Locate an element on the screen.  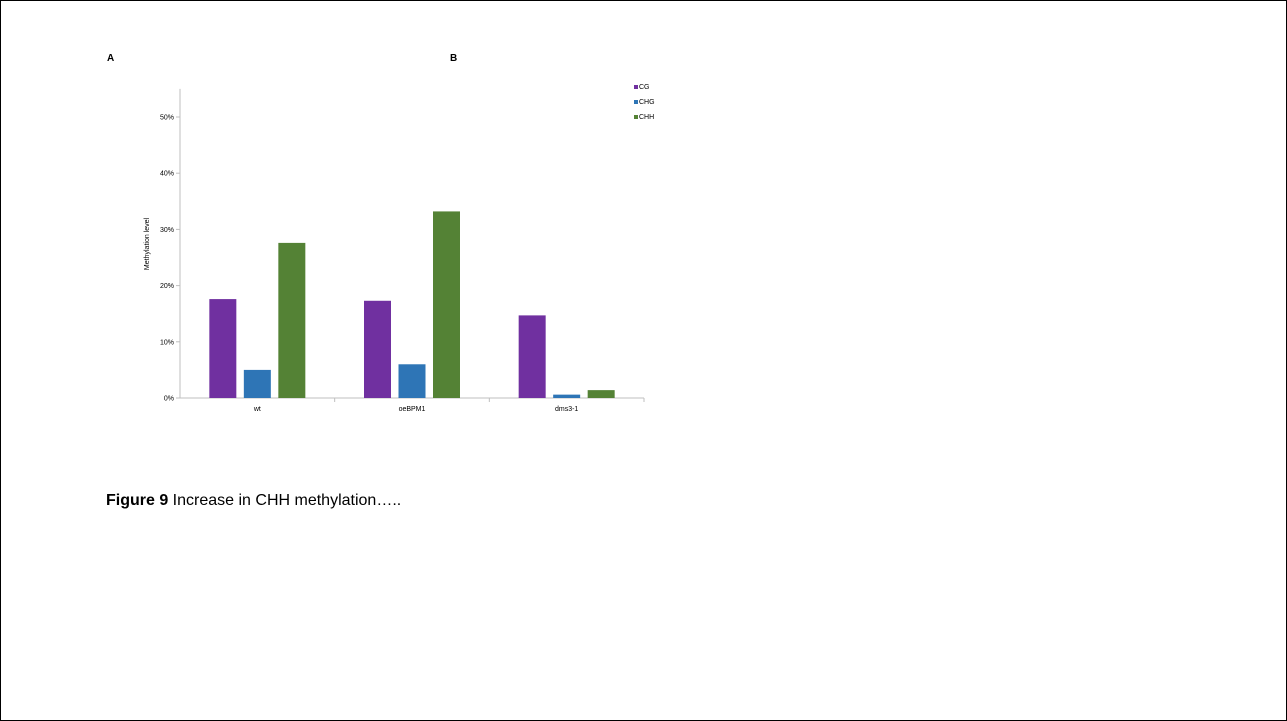
x-tick-label: wt is located at coordinates (257, 409).